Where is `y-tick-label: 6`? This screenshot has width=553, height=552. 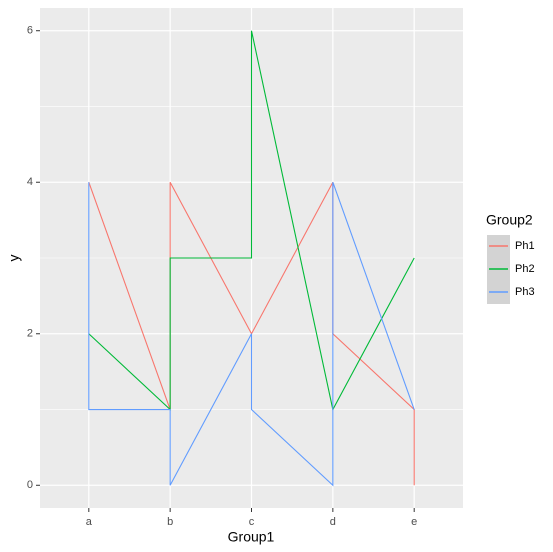
y-tick-label: 6 is located at coordinates (30, 31).